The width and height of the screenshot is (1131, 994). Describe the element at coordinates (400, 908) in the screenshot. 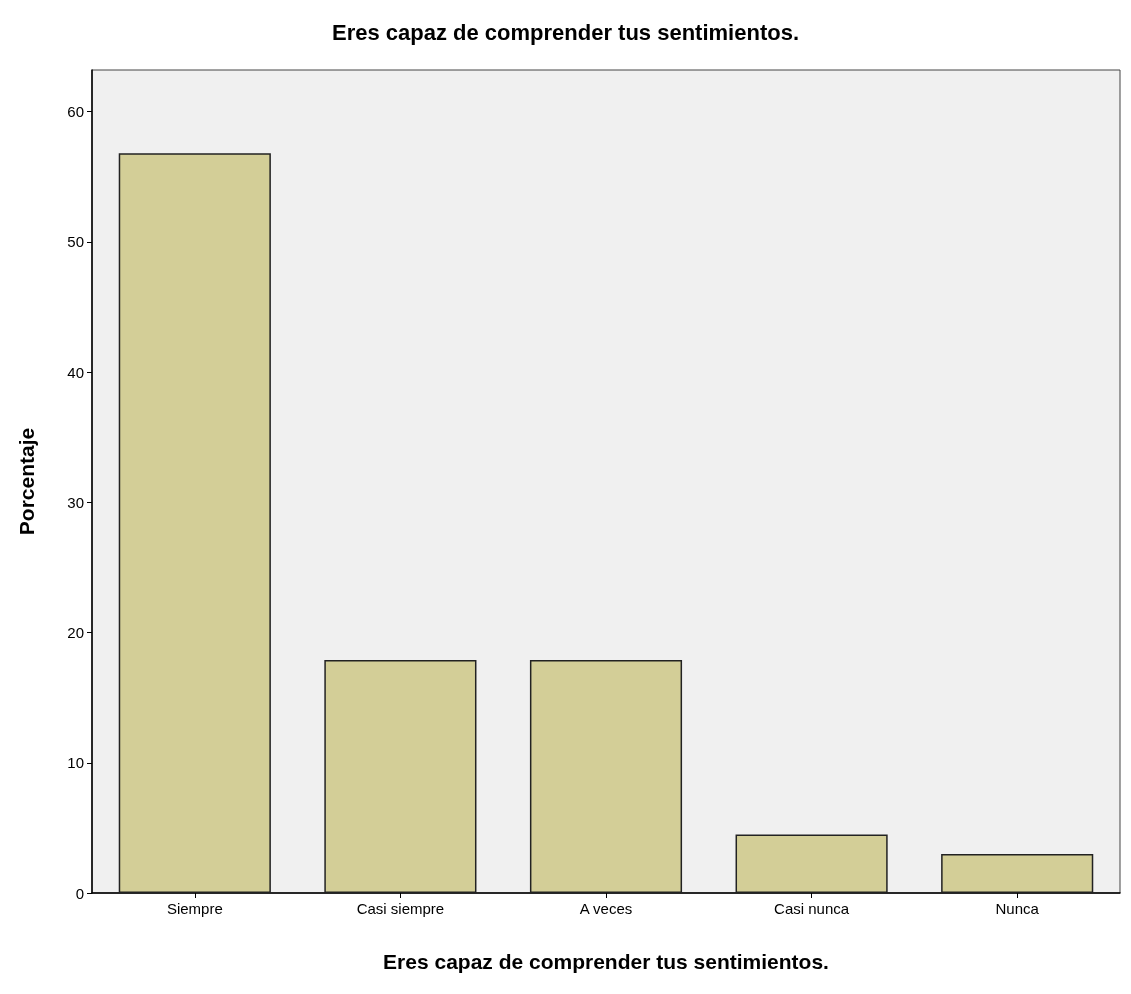

I see `x-tick-label: Casi siempre` at that location.